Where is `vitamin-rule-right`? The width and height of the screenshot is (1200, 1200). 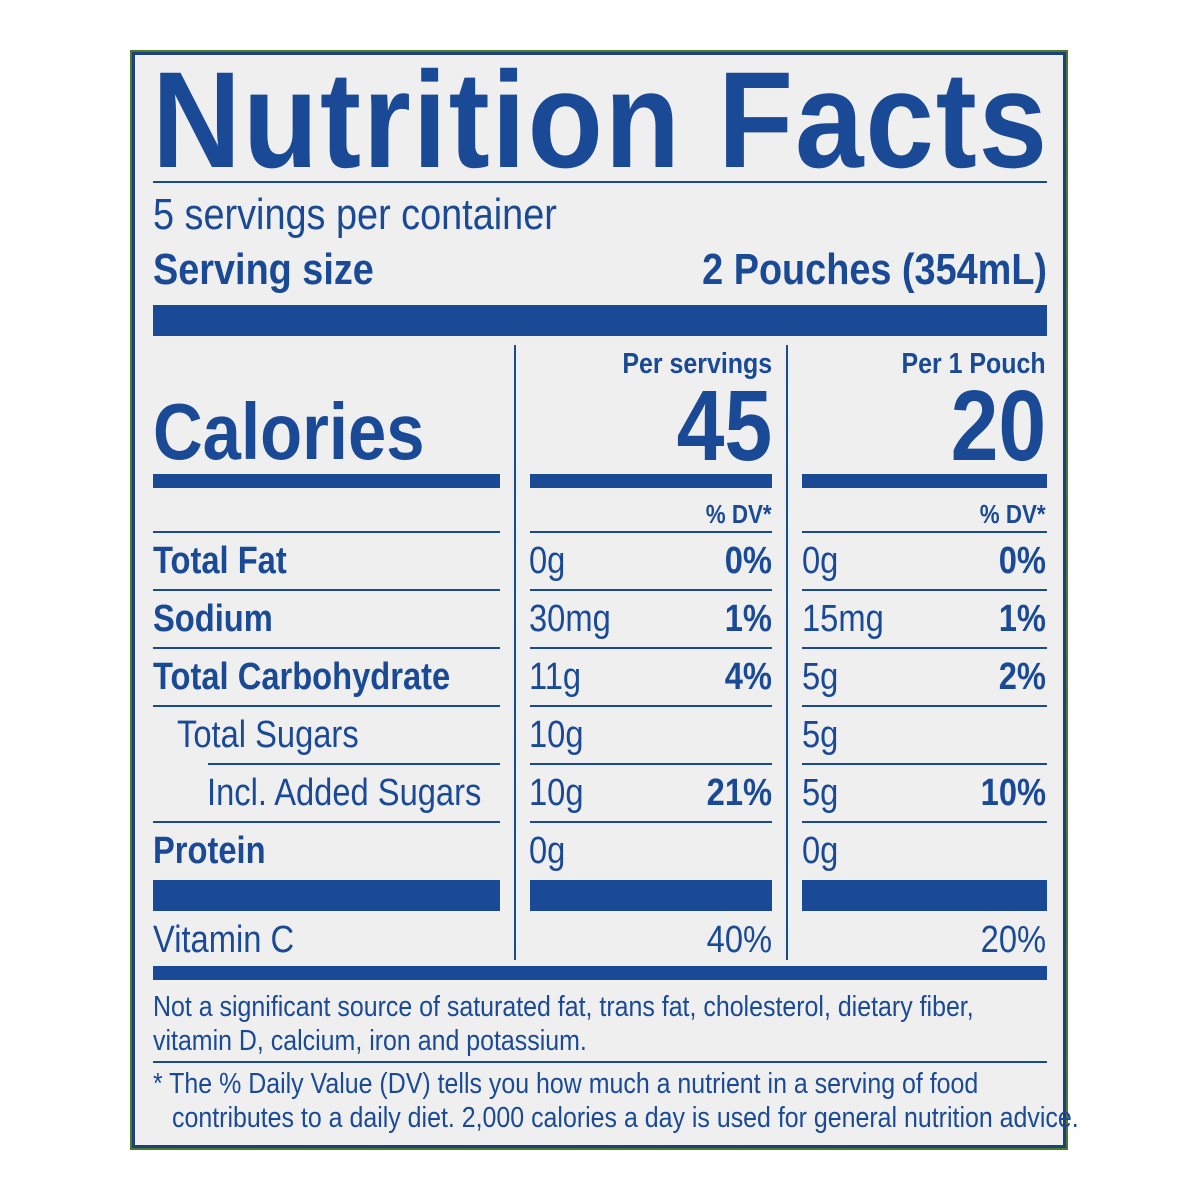 vitamin-rule-right is located at coordinates (924, 895).